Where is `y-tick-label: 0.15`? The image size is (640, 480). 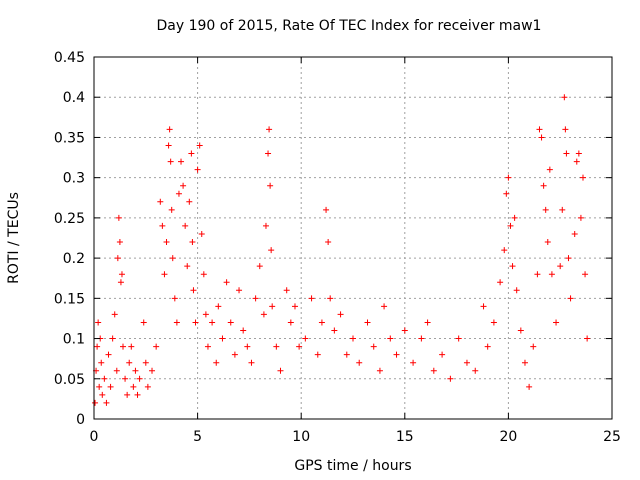 y-tick-label: 0.15 is located at coordinates (69, 299).